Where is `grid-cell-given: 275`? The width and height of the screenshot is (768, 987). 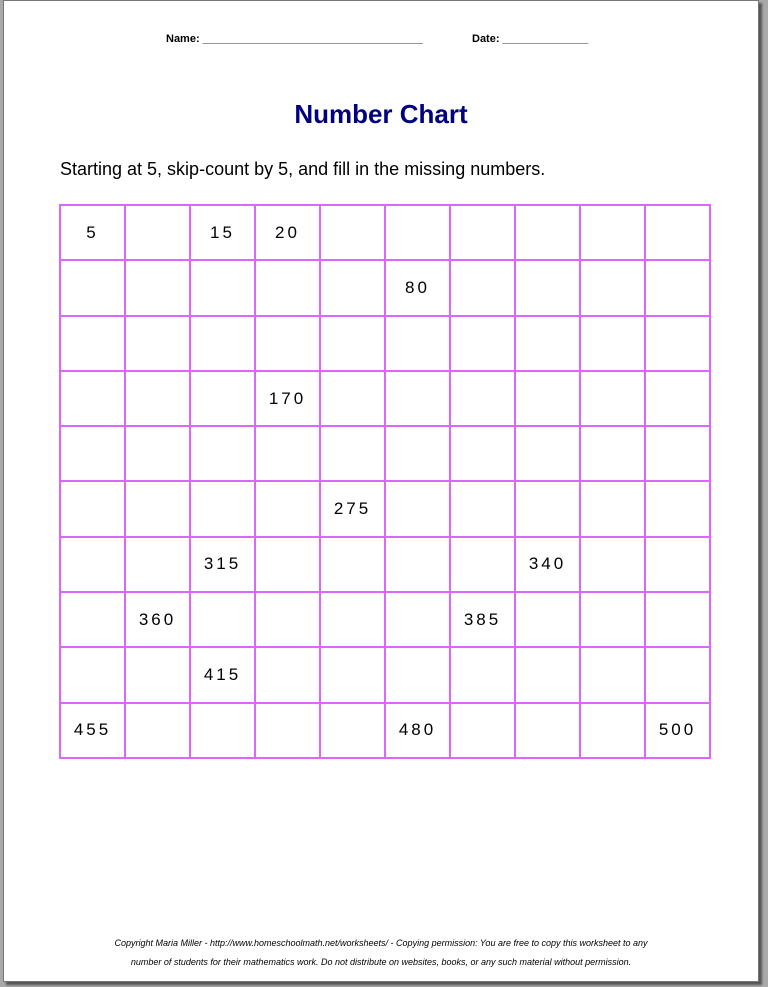
grid-cell-given: 275 is located at coordinates (352, 509).